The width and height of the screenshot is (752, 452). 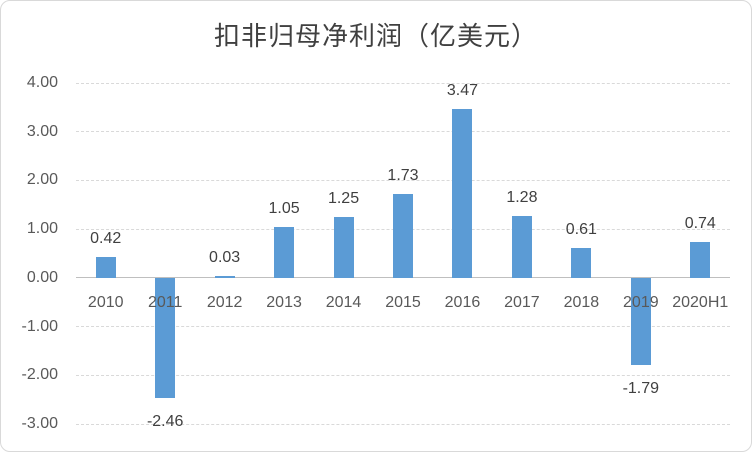 I want to click on y-axis-tick-label: 2.00, so click(x=42, y=180).